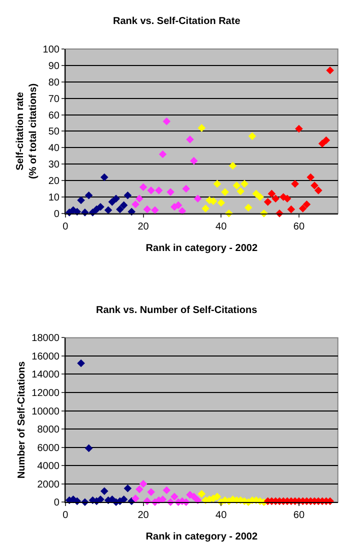 The width and height of the screenshot is (350, 559). I want to click on y-tick-label: 4000, so click(48, 466).